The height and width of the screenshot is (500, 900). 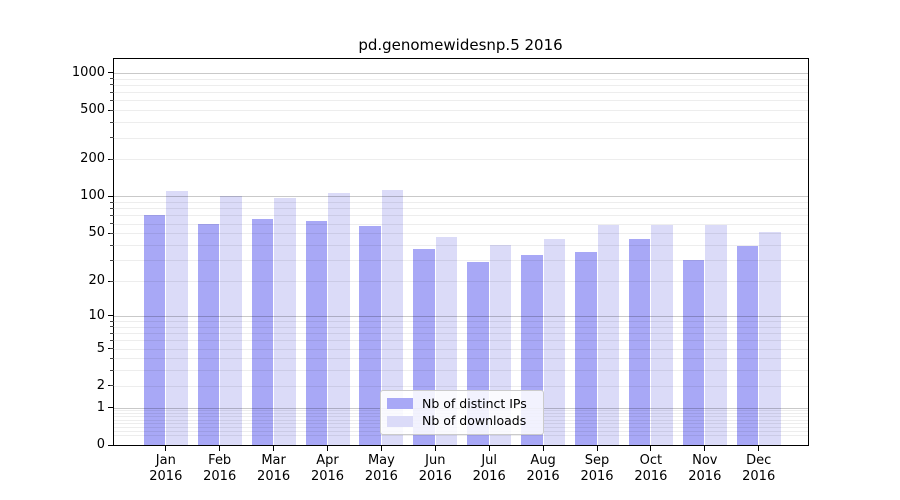 I want to click on x-tick-label: Jan 2016, so click(x=166, y=468).